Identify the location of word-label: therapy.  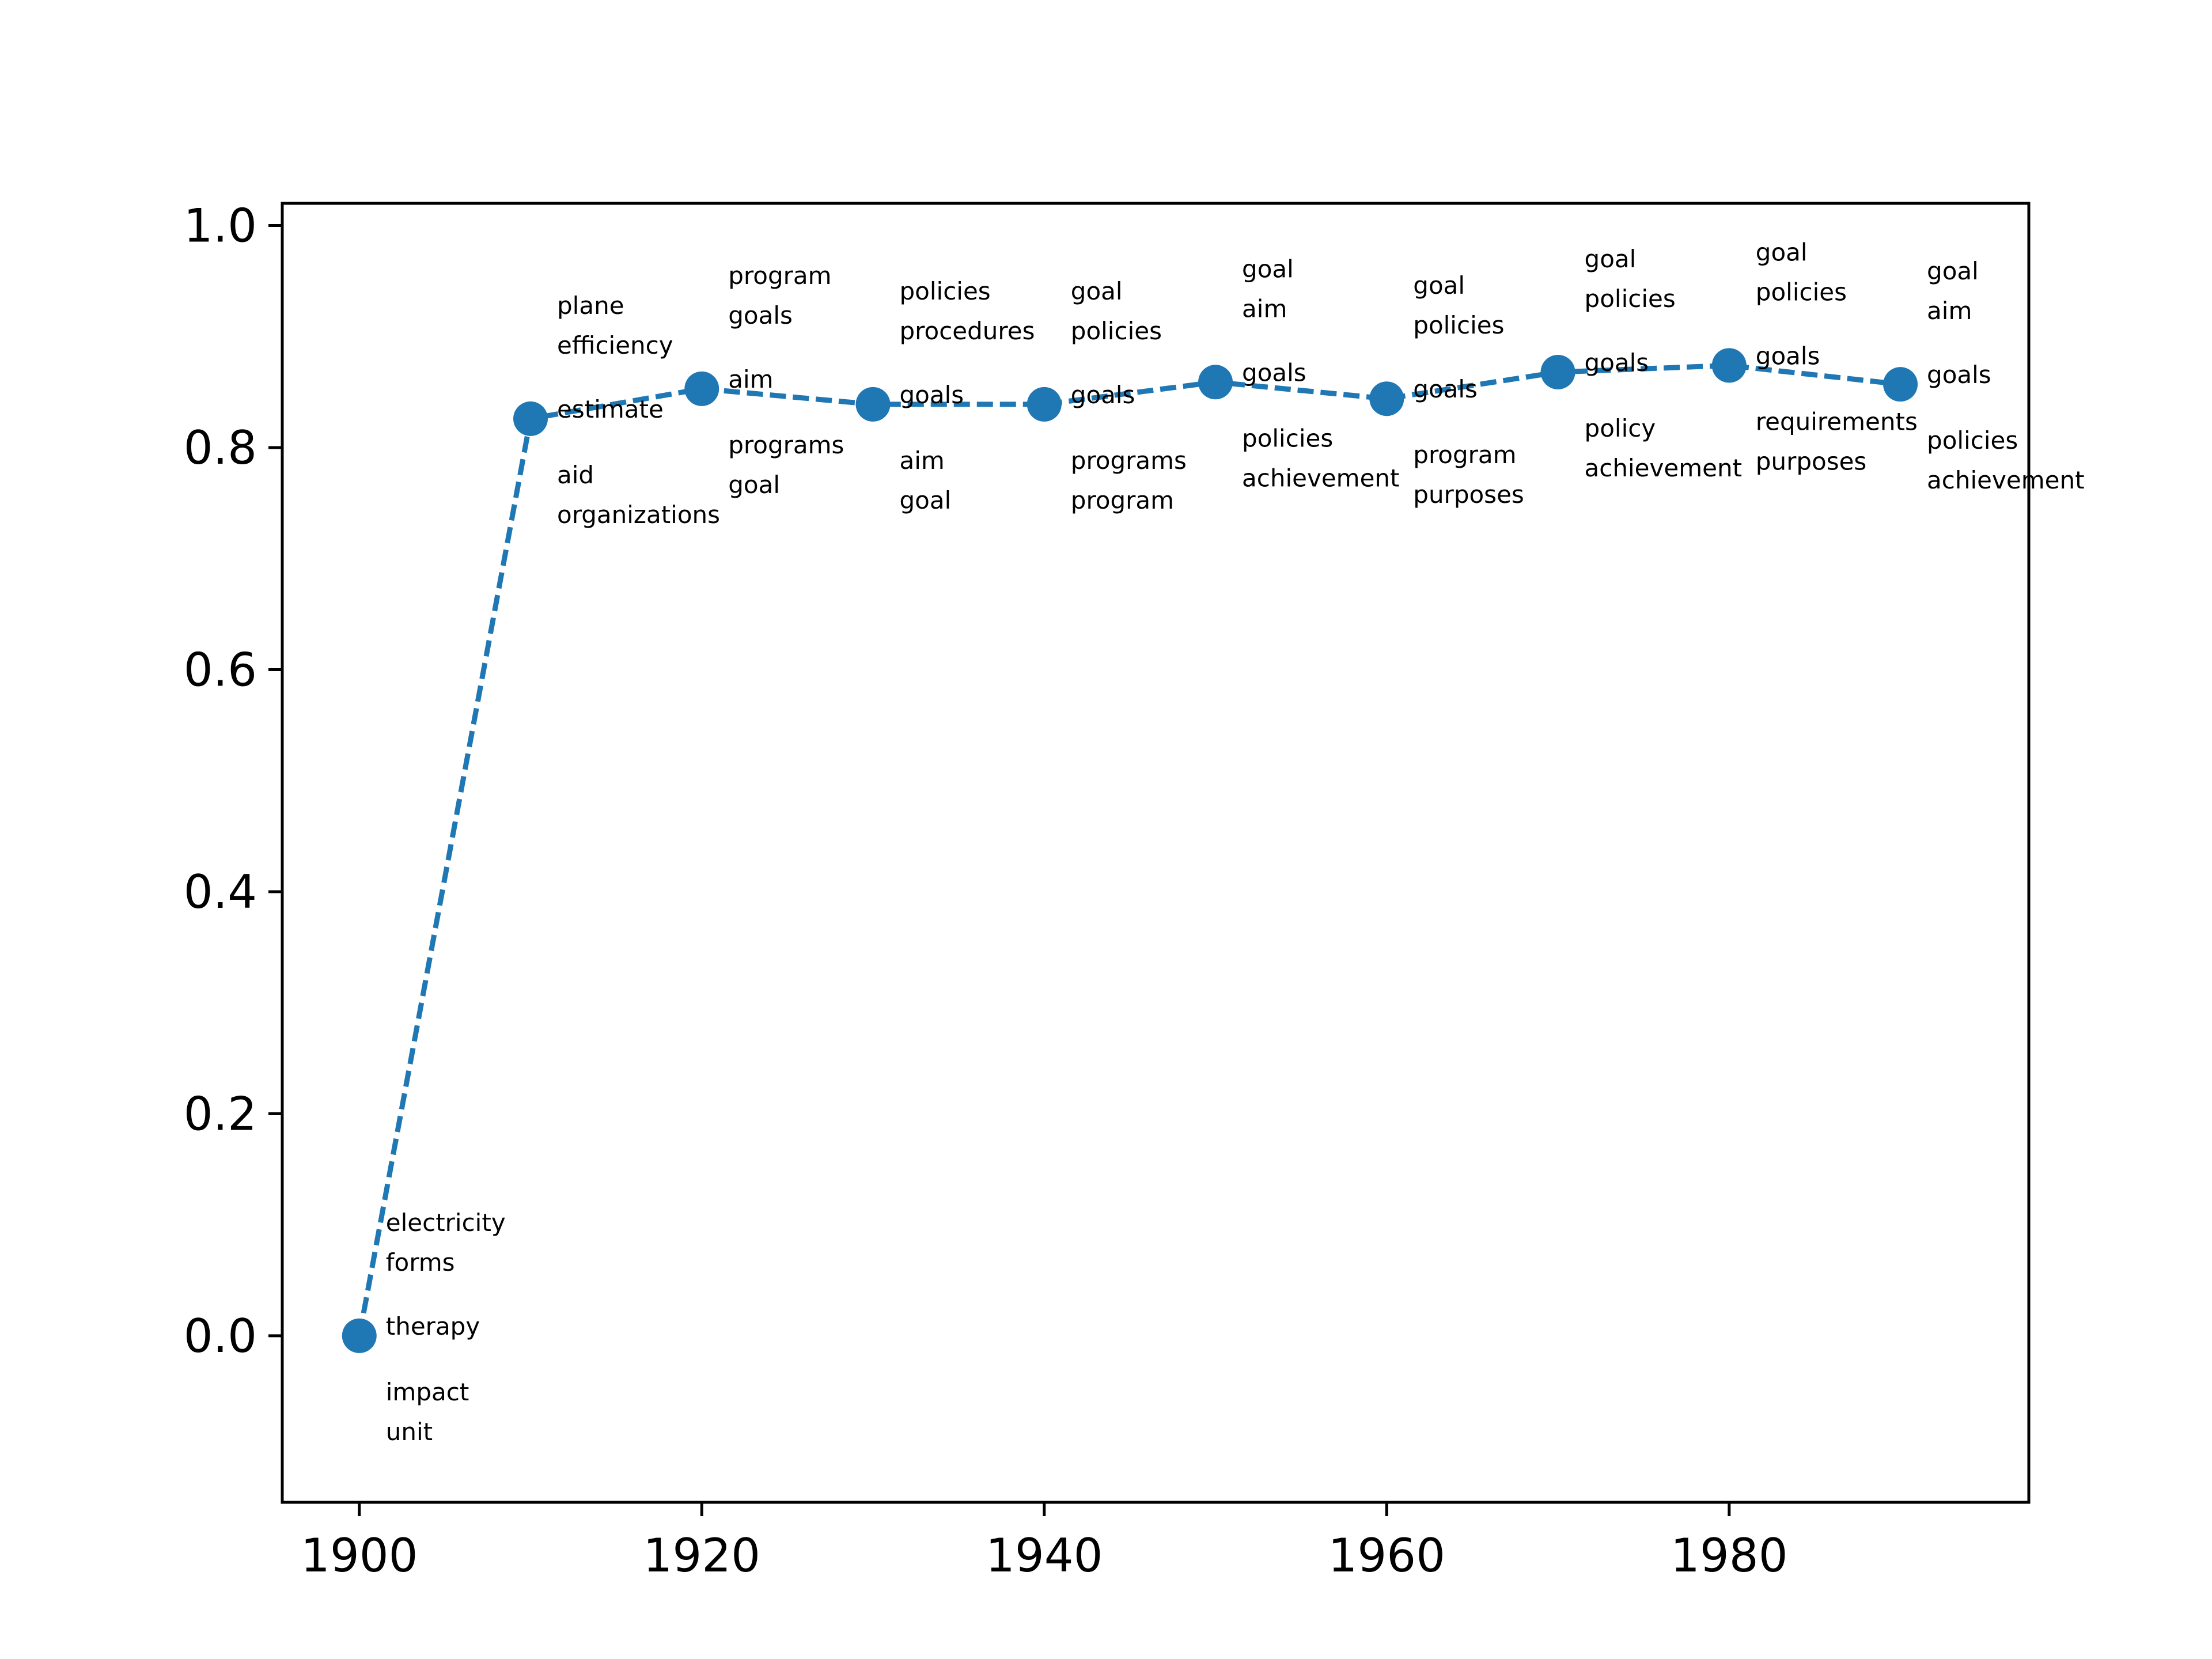
(433, 1326).